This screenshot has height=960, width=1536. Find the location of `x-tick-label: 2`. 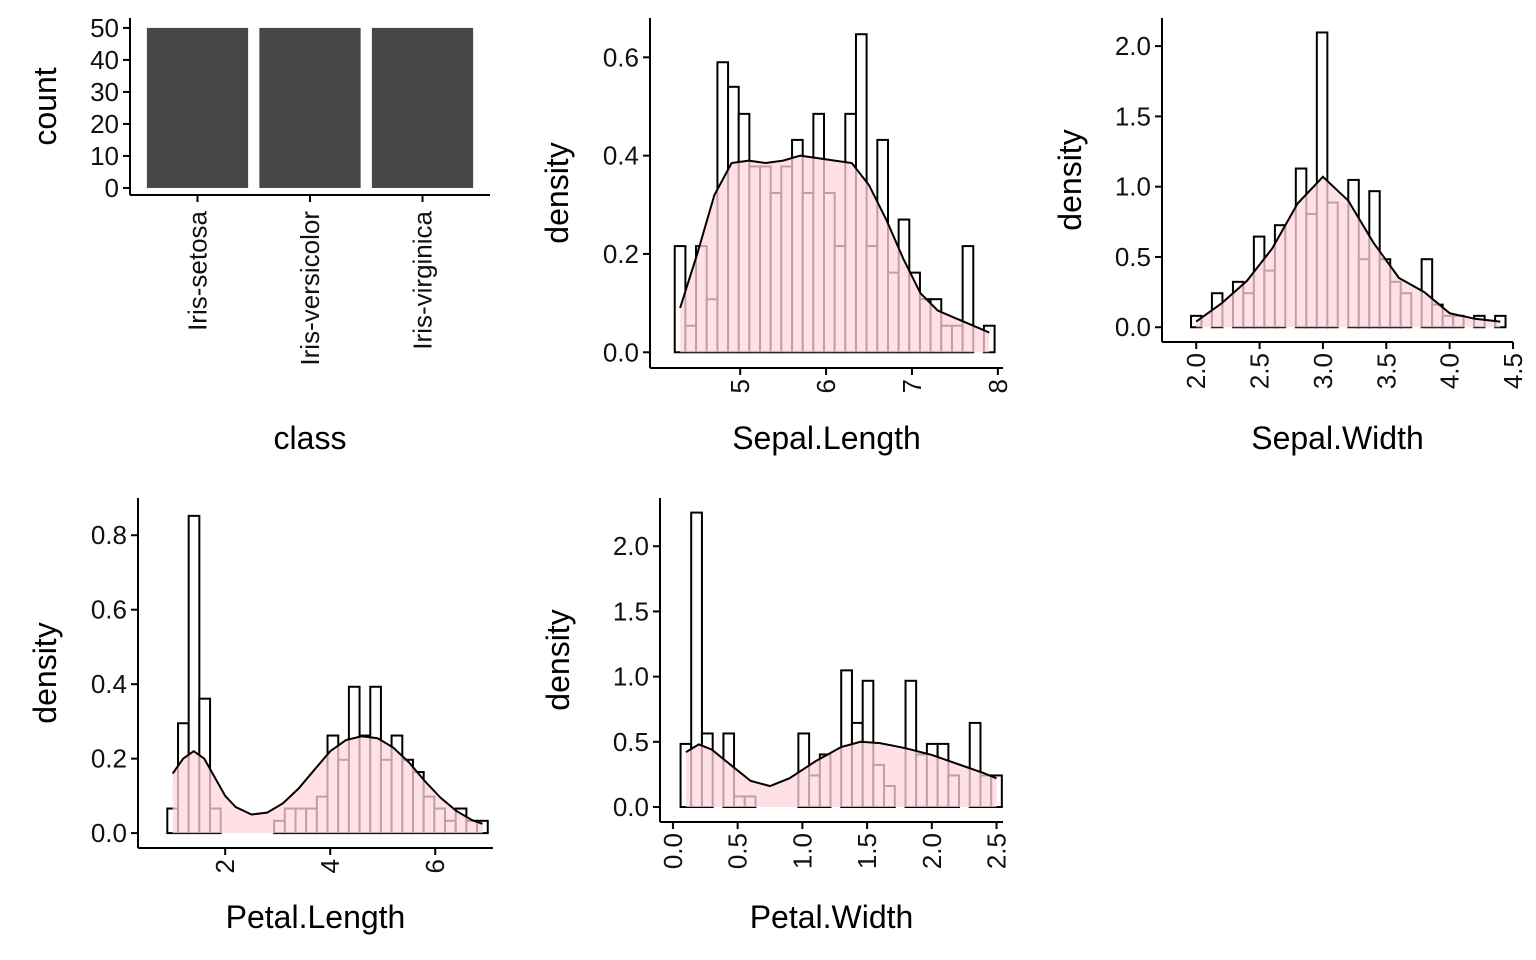

x-tick-label: 2 is located at coordinates (225, 866).